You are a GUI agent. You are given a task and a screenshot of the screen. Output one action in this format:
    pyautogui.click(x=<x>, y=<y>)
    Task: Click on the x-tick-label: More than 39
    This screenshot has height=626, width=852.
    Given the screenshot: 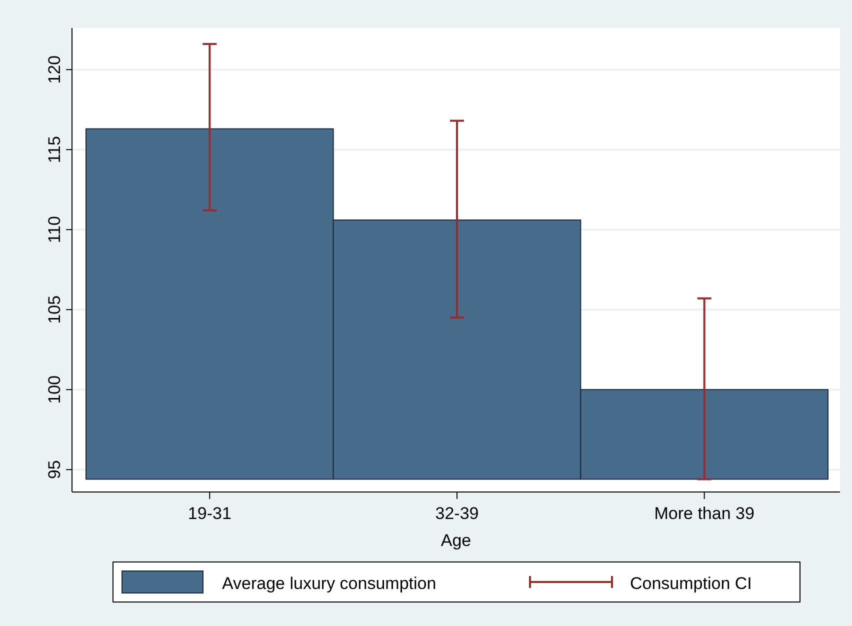 What is the action you would take?
    pyautogui.click(x=704, y=513)
    